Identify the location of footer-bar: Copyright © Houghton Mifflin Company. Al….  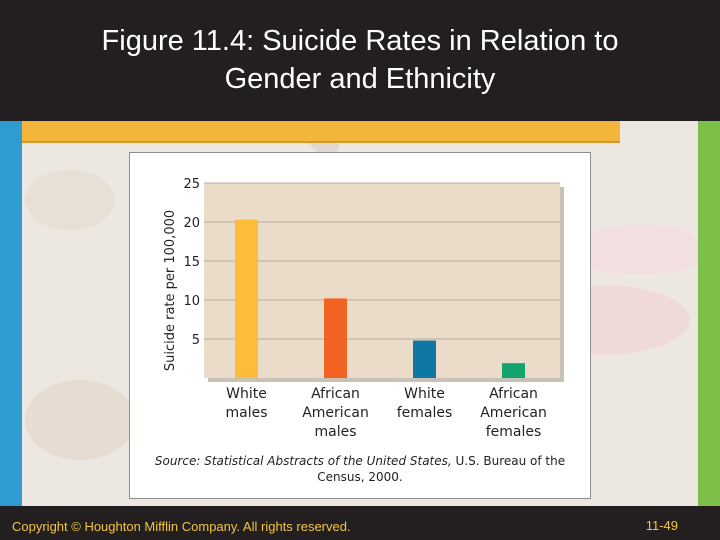
(360, 523).